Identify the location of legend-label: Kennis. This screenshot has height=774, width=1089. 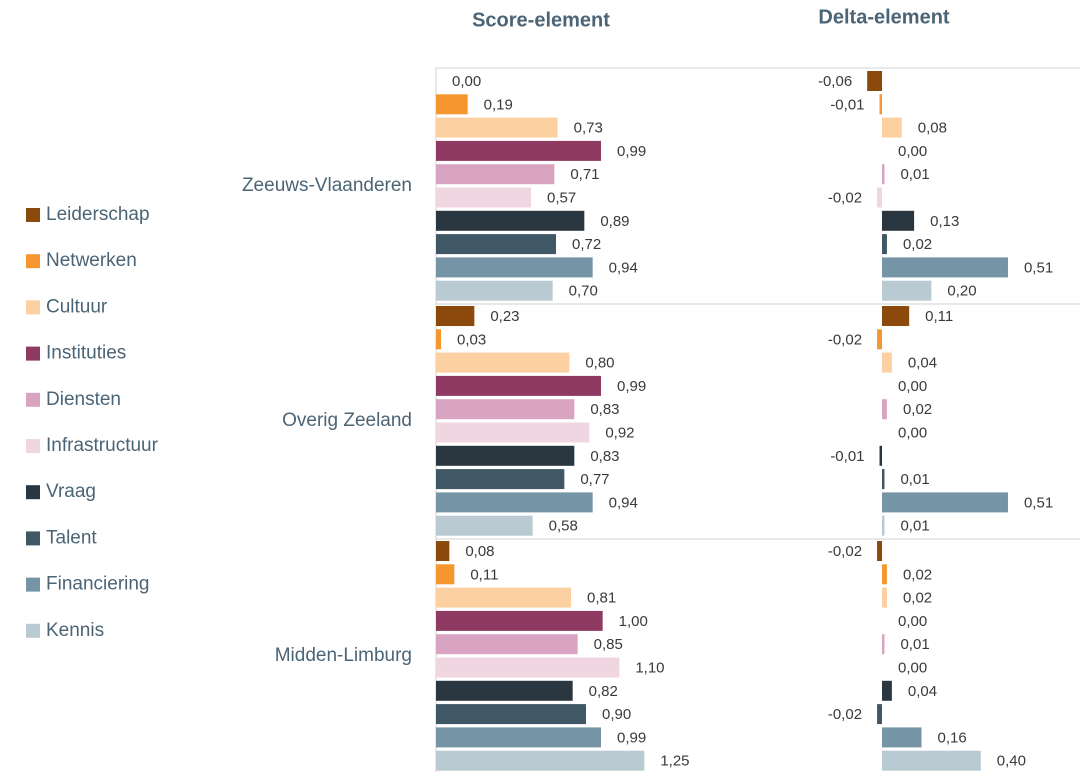
(75, 630).